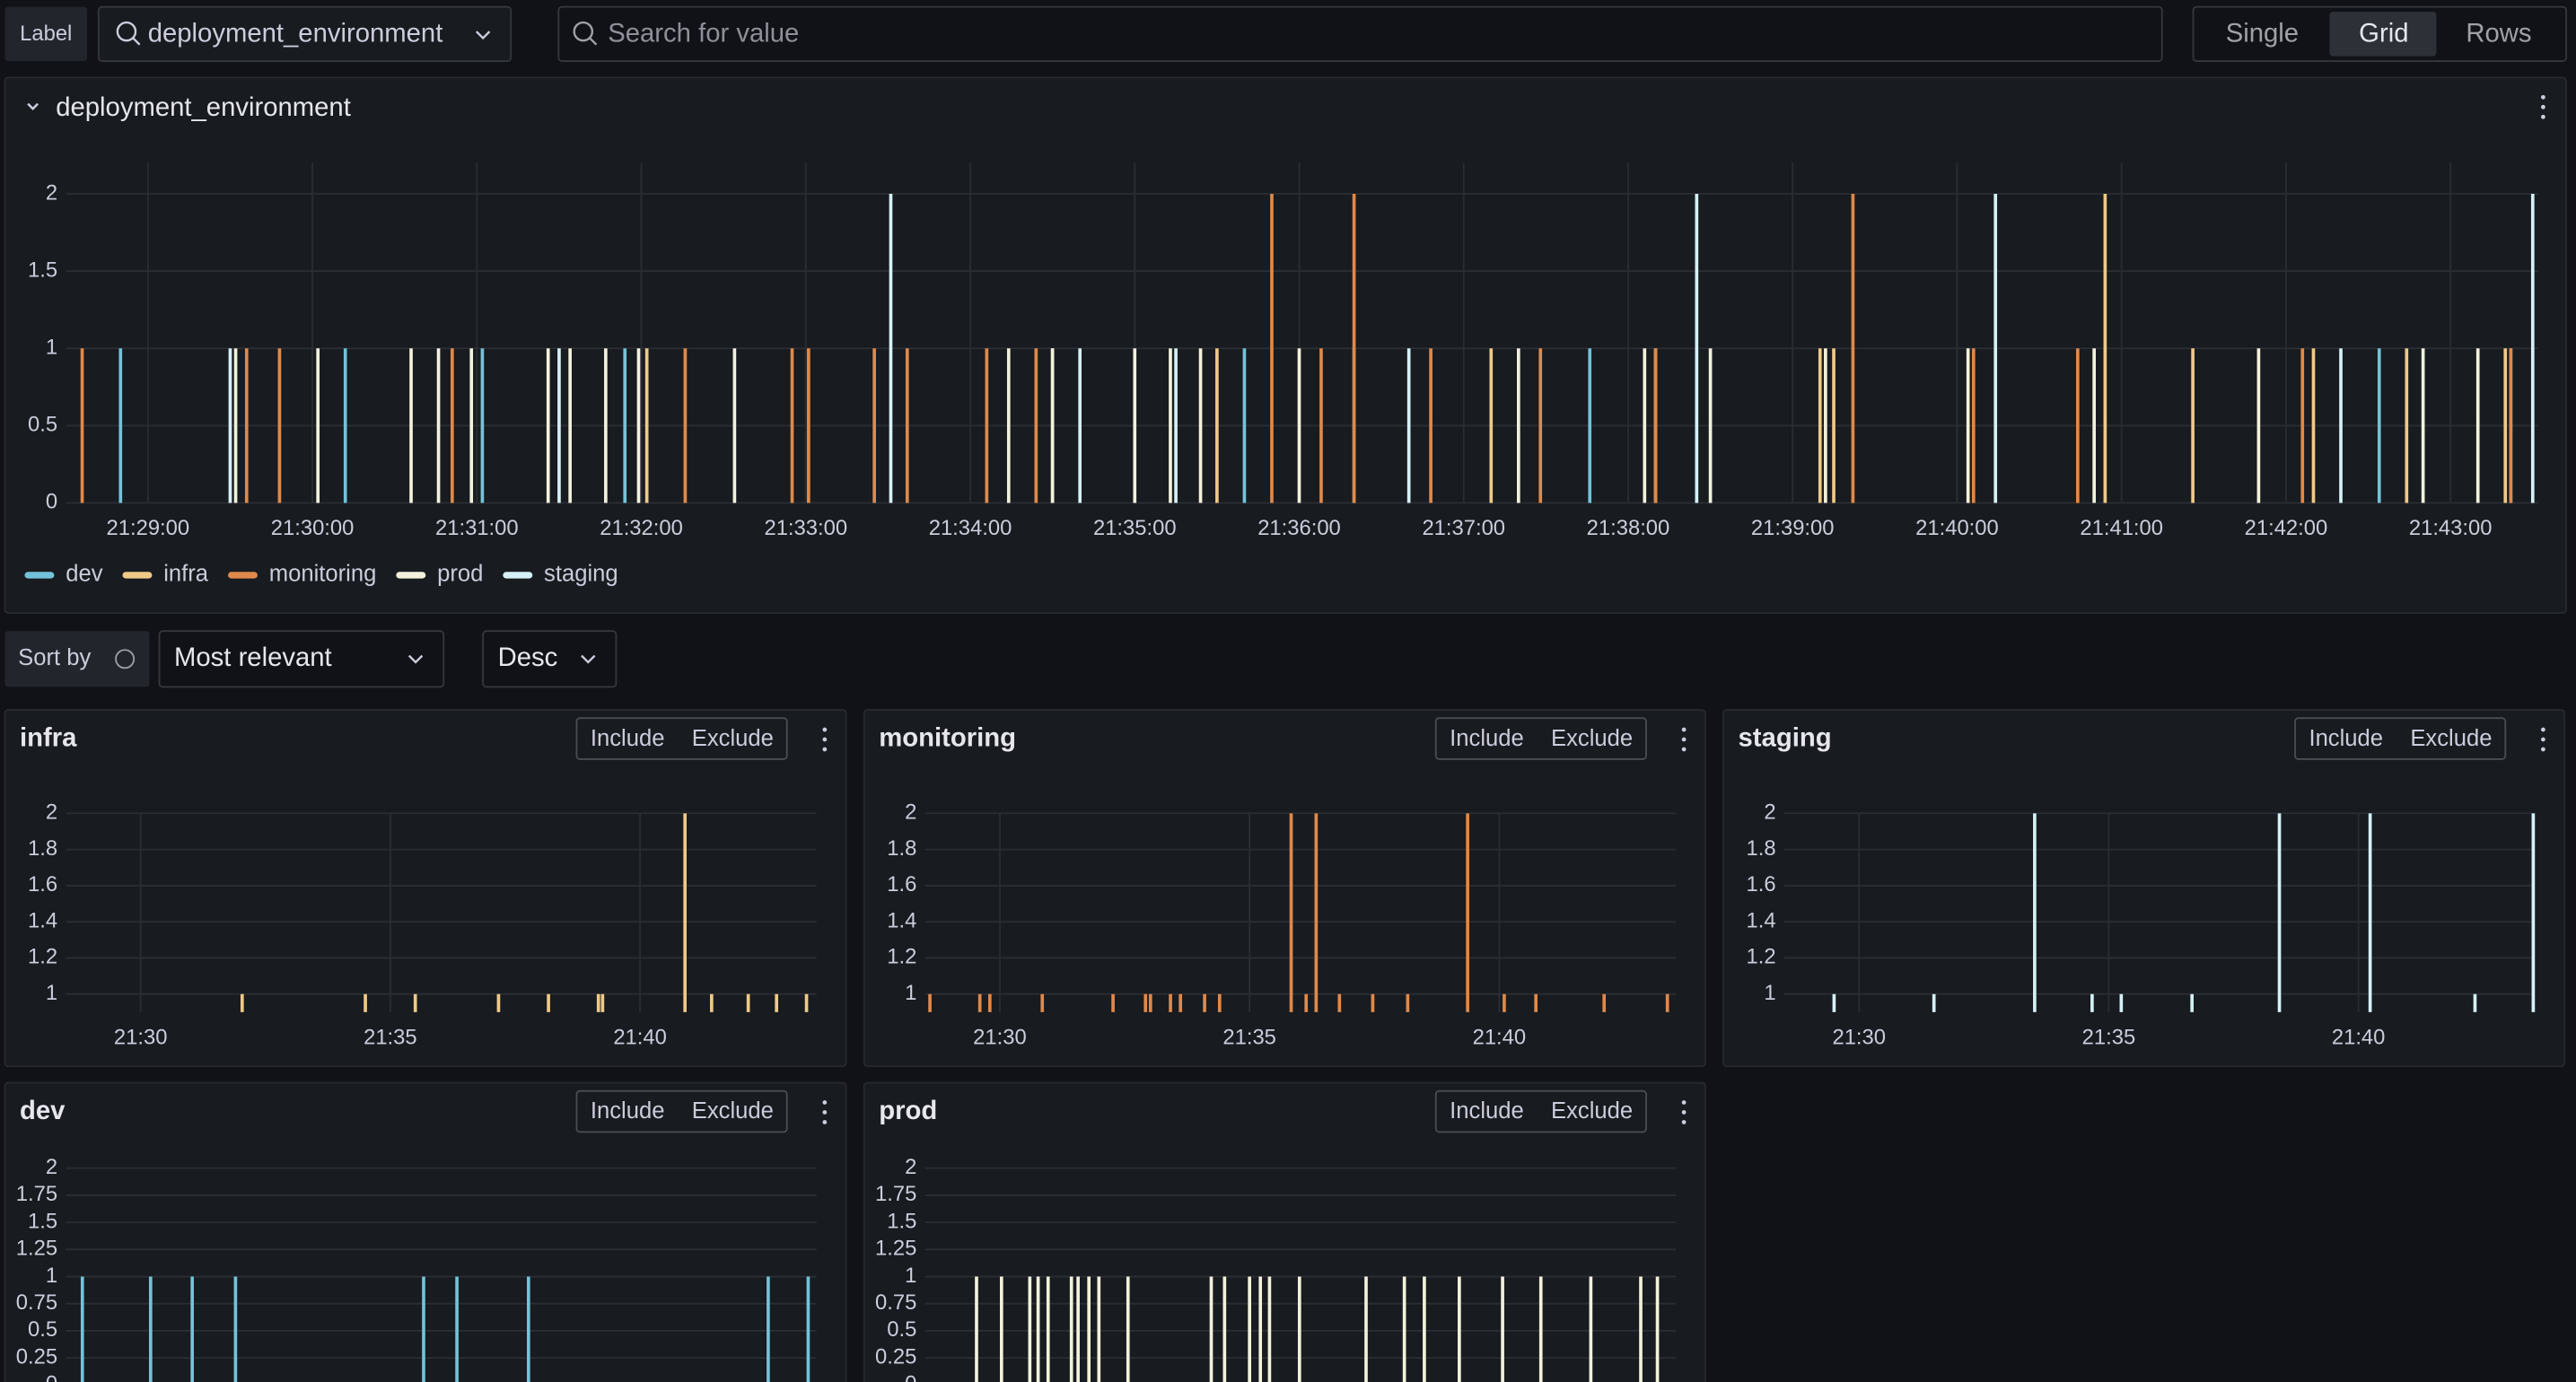 The height and width of the screenshot is (1382, 2576). Describe the element at coordinates (313, 528) in the screenshot. I see `x-tick-label: 21:30:00` at that location.